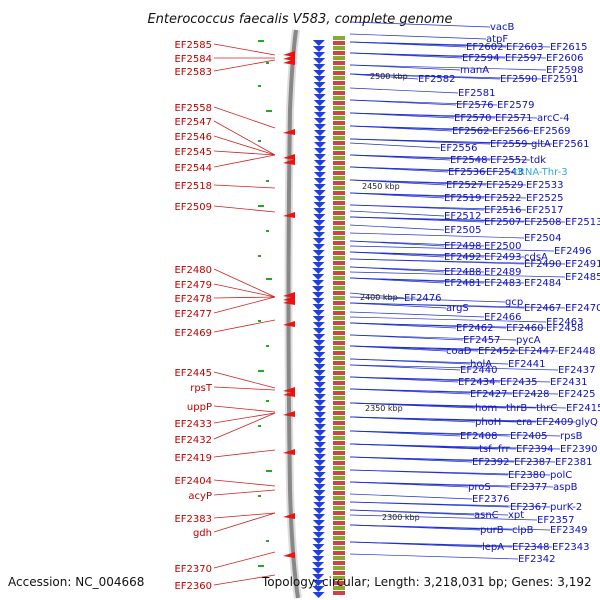 This screenshot has height=600, width=600. Describe the element at coordinates (465, 185) in the screenshot. I see `gene-label-right: EF2527` at that location.